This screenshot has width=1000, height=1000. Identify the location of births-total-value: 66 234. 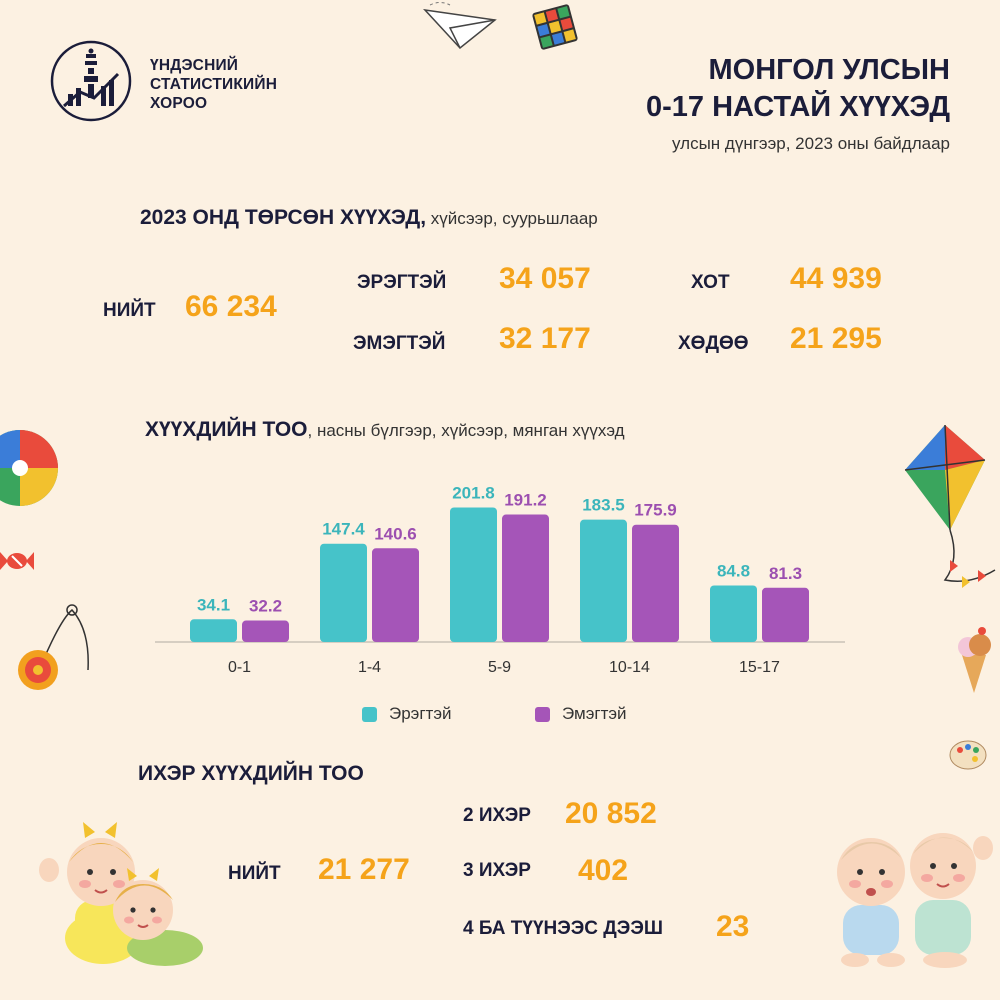
(231, 306).